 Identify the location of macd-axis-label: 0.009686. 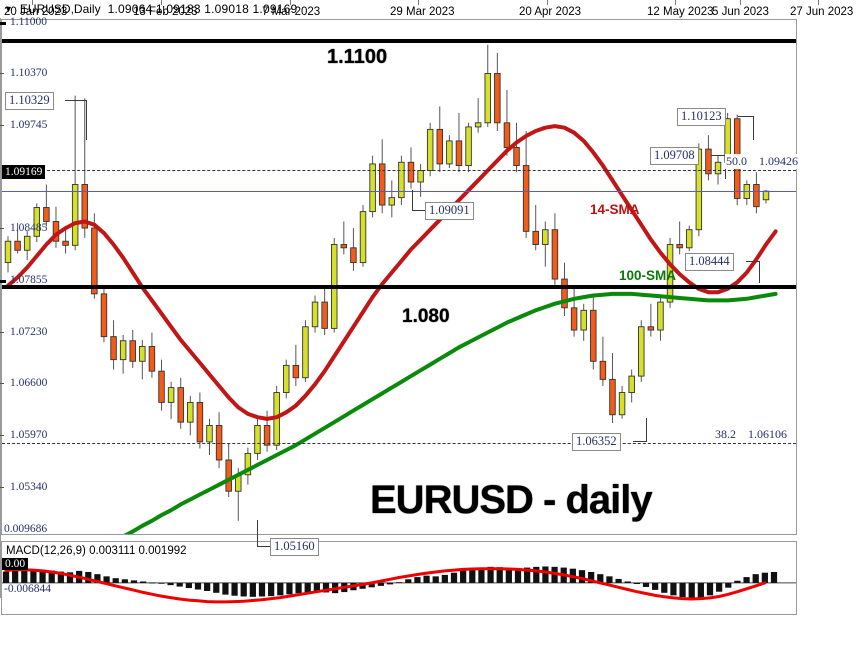
(26, 528).